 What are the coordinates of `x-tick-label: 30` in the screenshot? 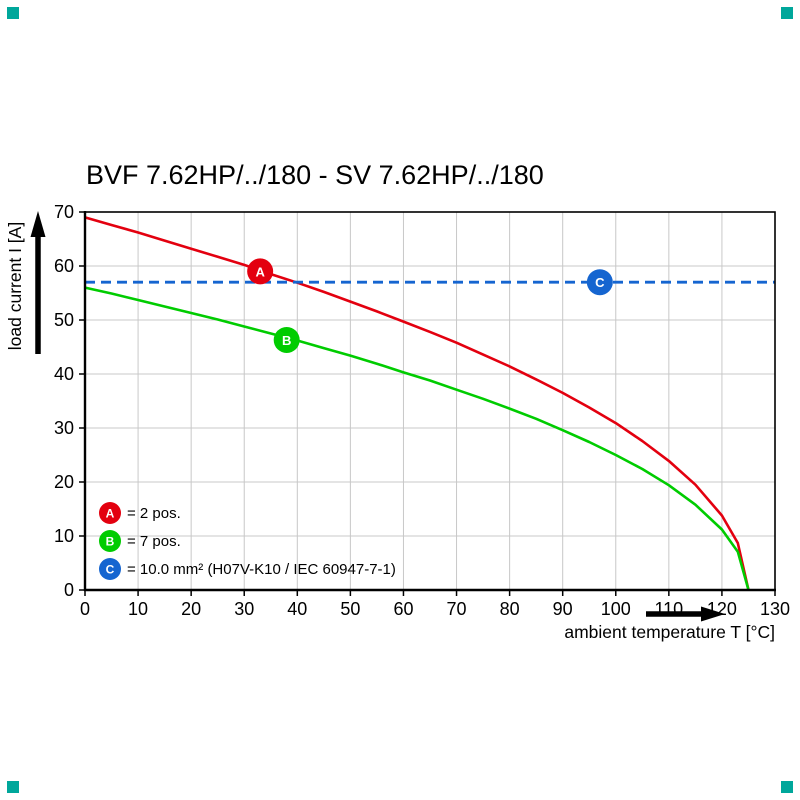 It's located at (244, 609).